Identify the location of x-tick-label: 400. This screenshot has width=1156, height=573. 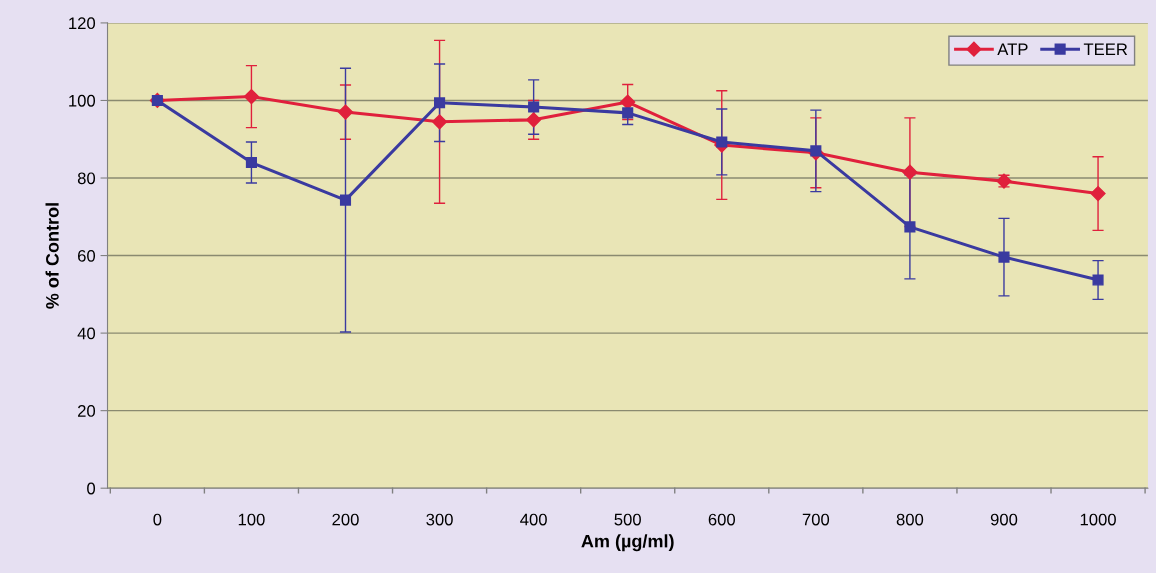
(533, 519).